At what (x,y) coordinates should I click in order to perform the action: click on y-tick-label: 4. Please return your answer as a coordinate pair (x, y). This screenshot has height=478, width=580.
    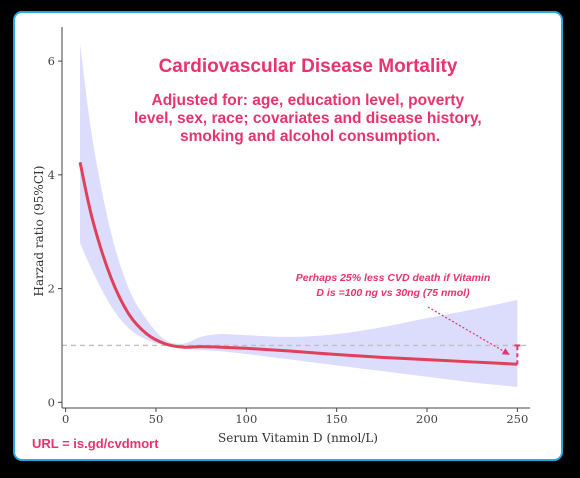
    Looking at the image, I should click on (51, 175).